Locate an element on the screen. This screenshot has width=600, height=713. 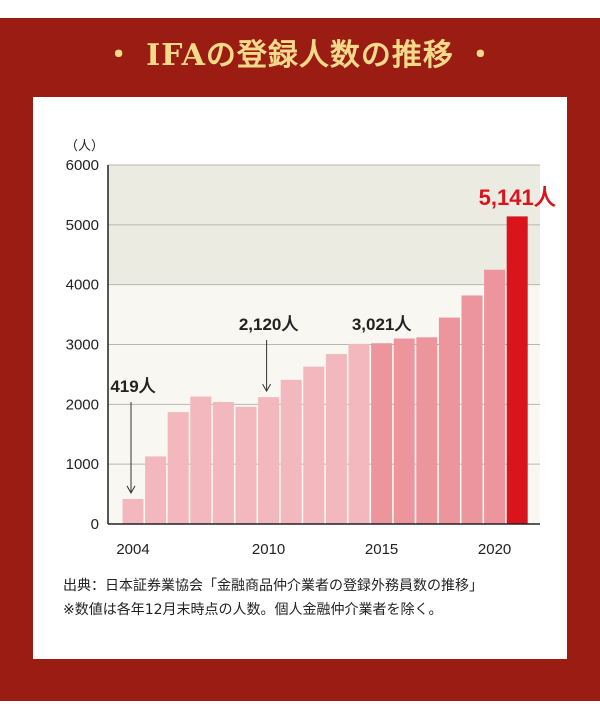
y-tick-label: 5000 is located at coordinates (82, 225).